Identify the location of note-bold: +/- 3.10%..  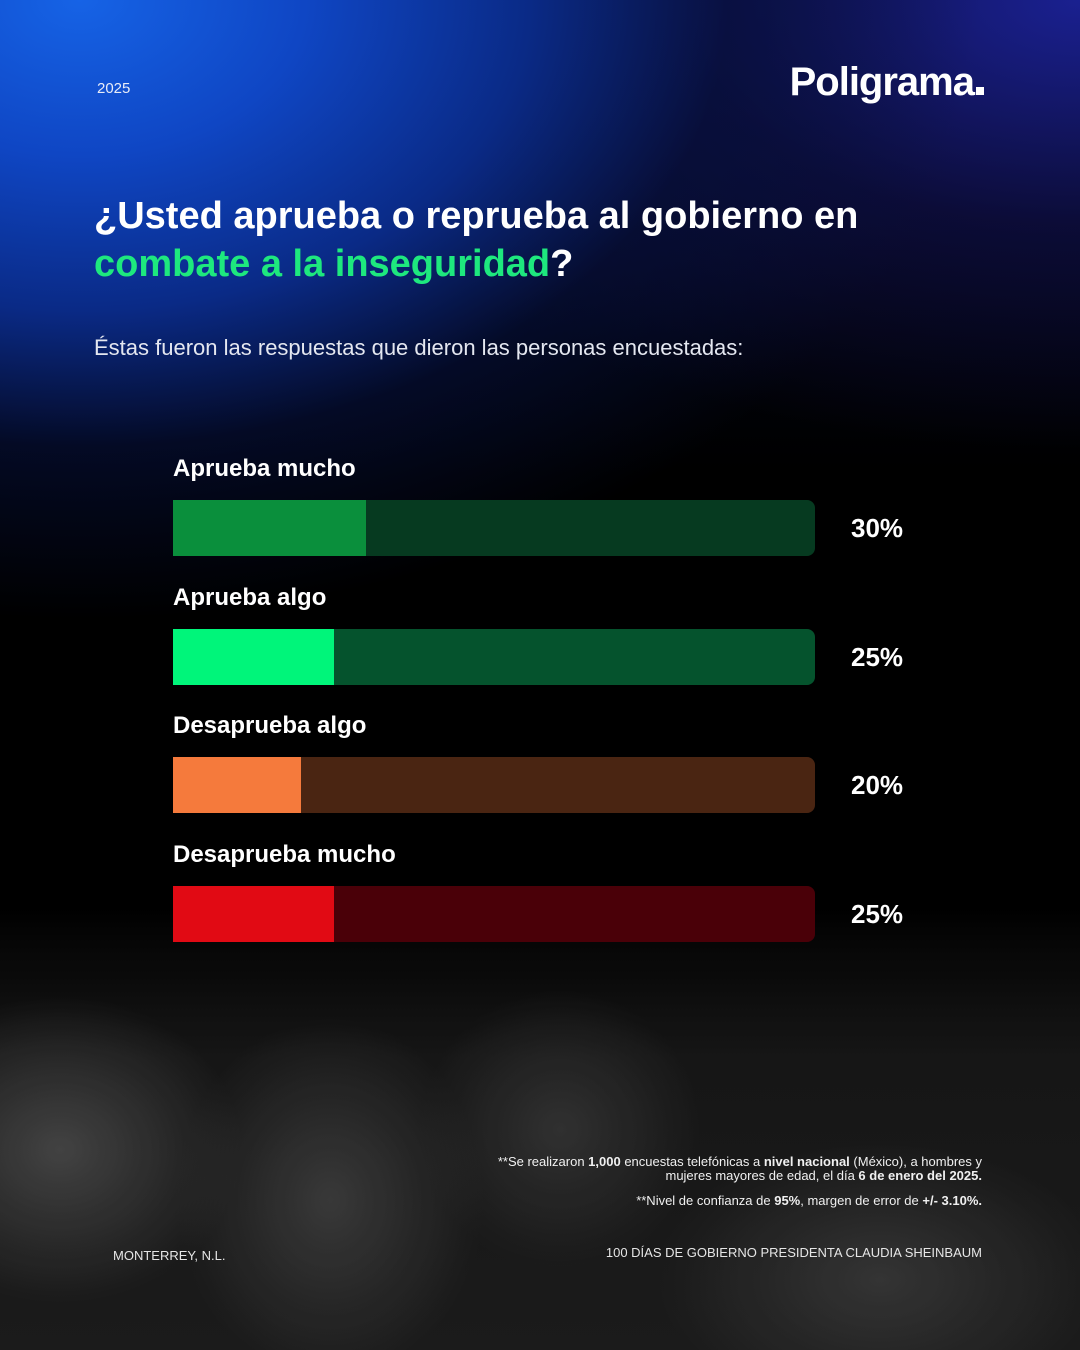
(952, 1200).